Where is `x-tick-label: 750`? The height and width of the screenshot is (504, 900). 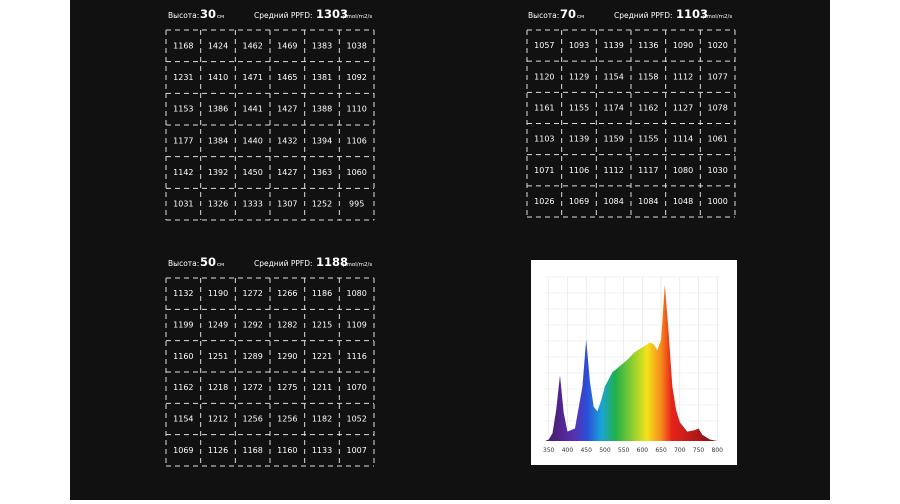 x-tick-label: 750 is located at coordinates (699, 450).